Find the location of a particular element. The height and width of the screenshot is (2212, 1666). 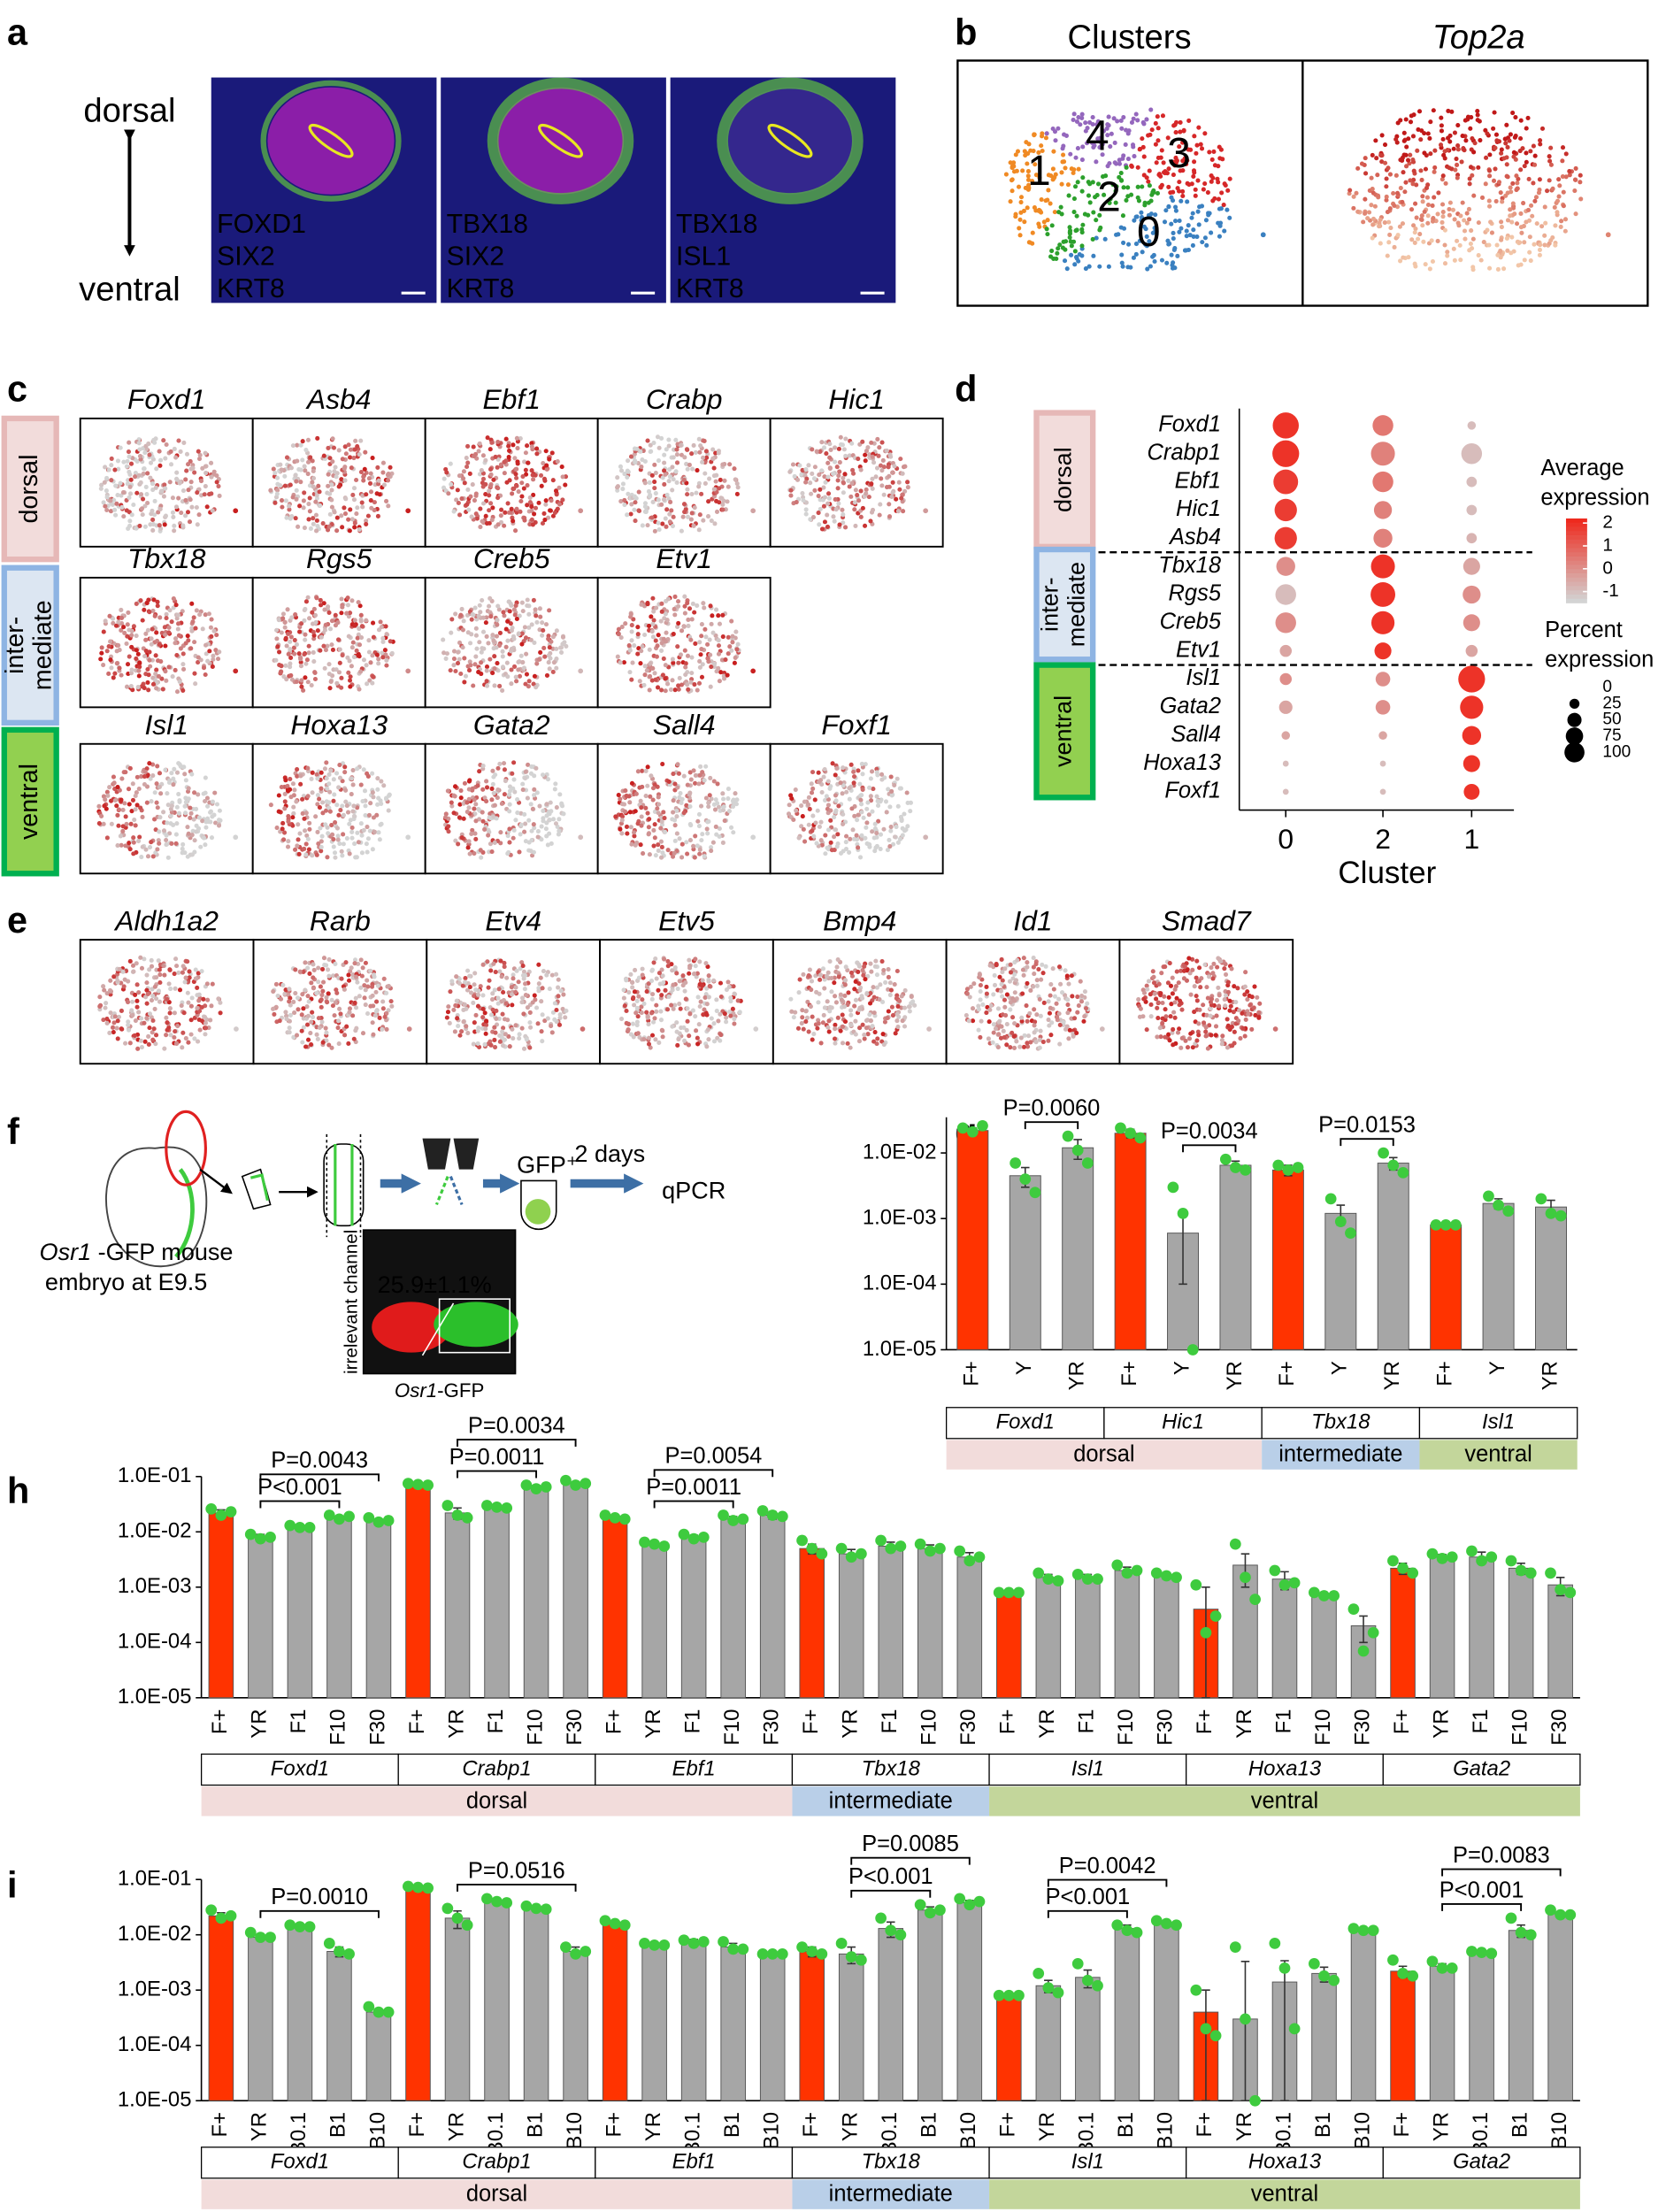

tissue-ring is located at coordinates (560, 140).